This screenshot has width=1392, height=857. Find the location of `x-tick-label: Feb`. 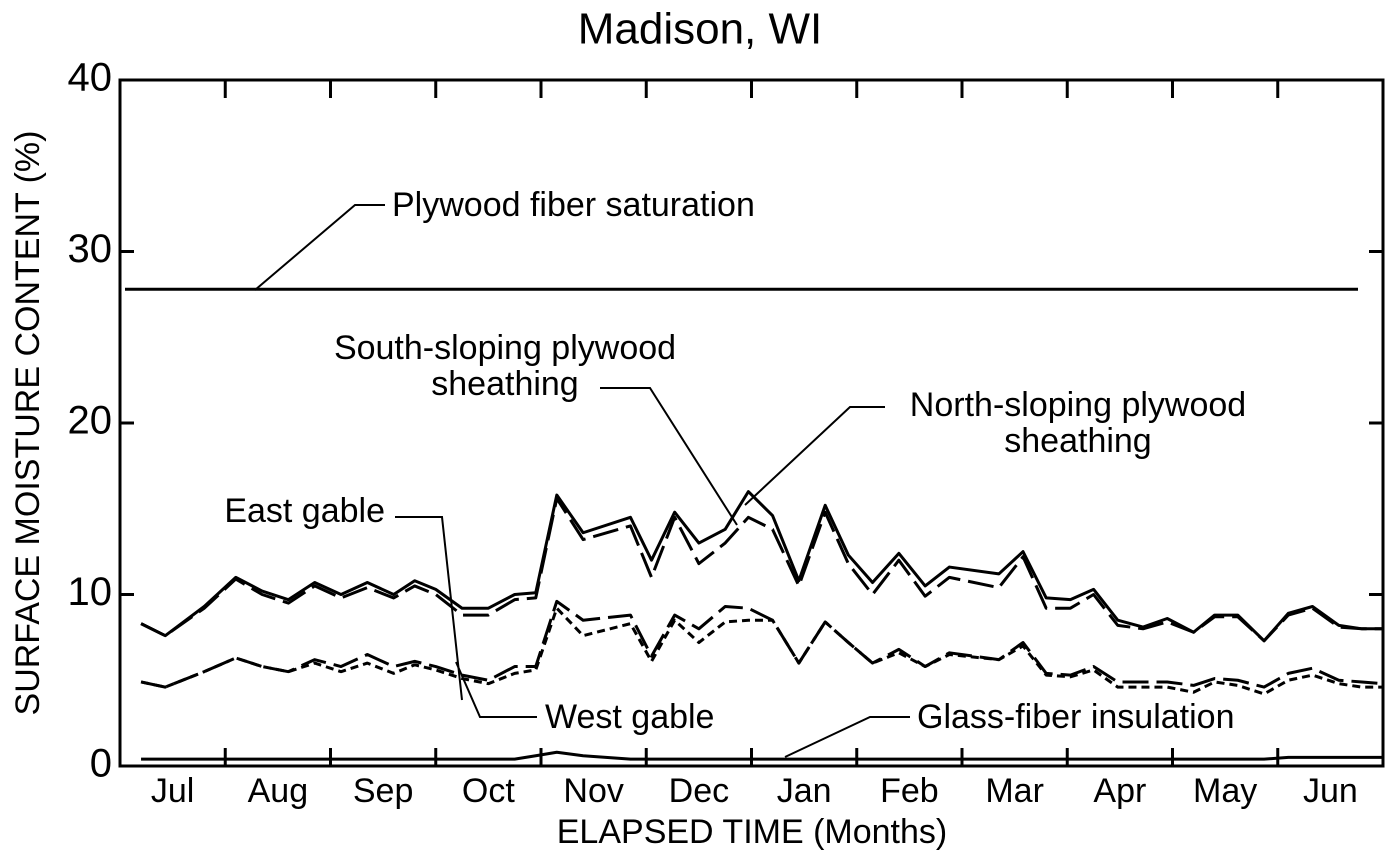

x-tick-label: Feb is located at coordinates (909, 791).